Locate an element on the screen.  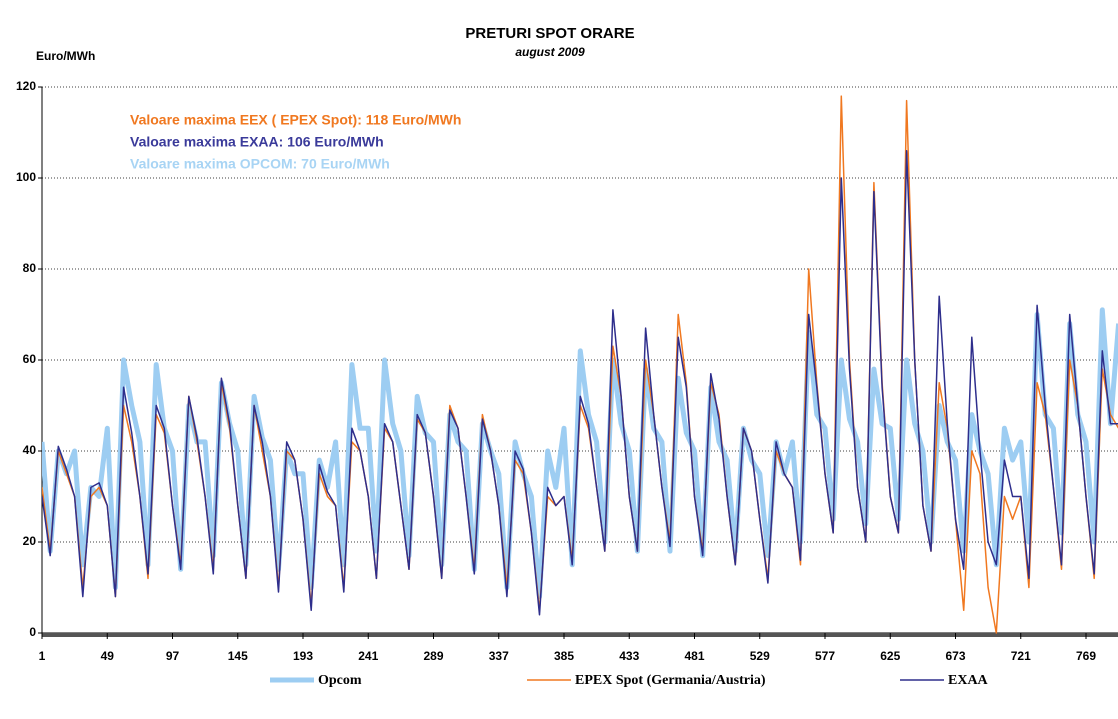
x-tick-label: 481 is located at coordinates (694, 656).